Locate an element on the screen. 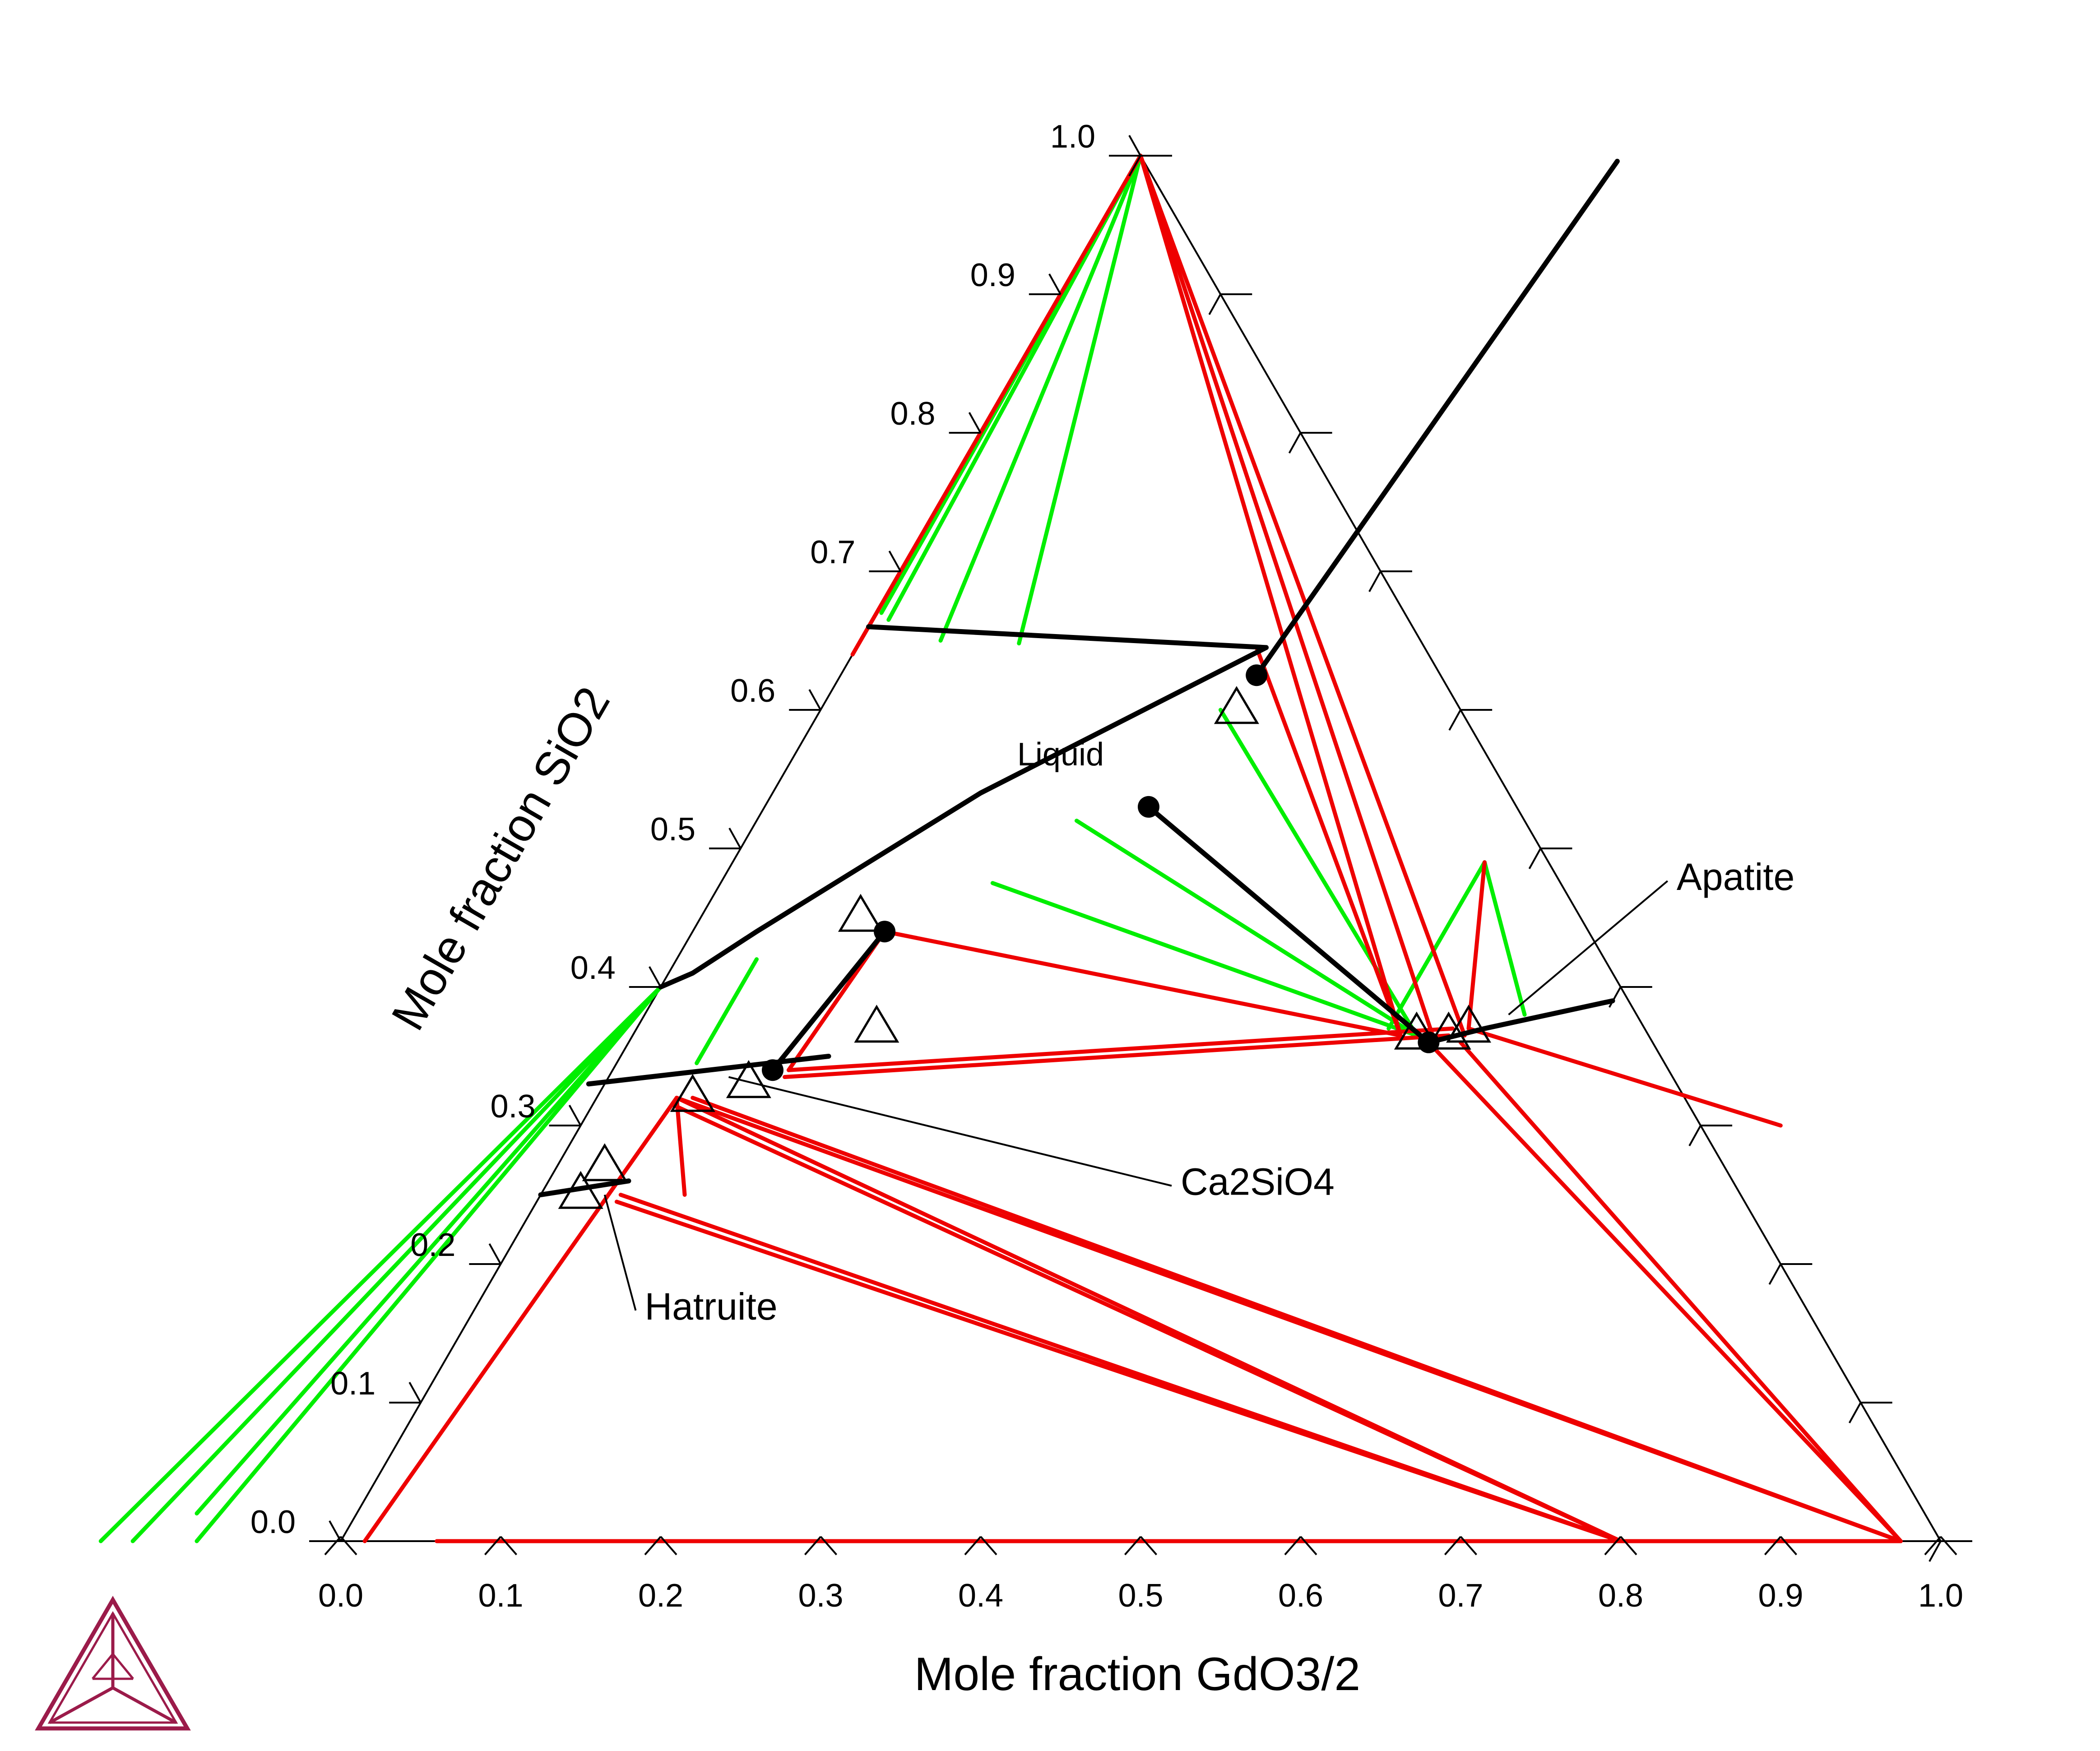  tick-label-y-6: 0.6 is located at coordinates (752, 691).